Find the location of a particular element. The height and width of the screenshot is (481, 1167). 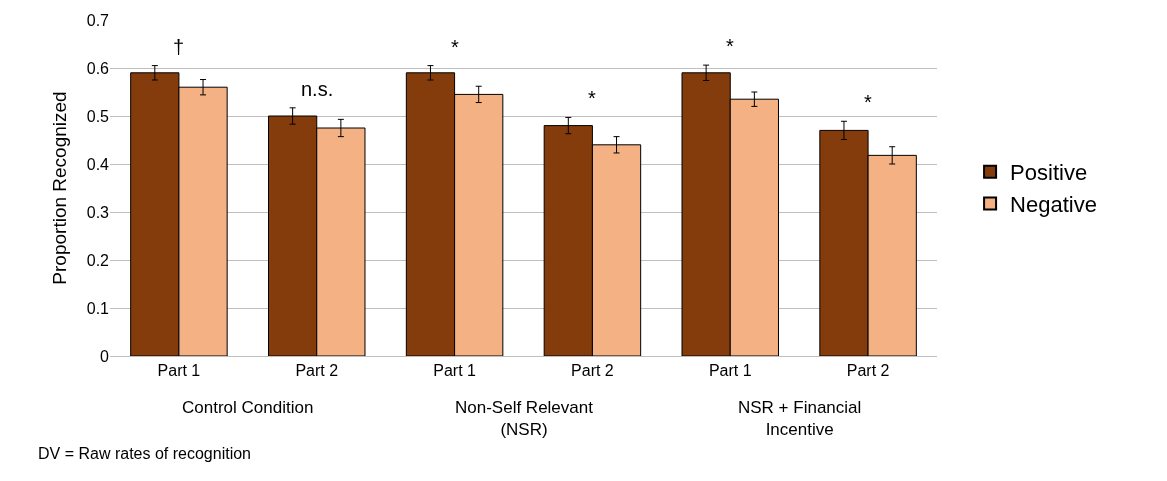

y-tick-label: 0.7 is located at coordinates (98, 20).